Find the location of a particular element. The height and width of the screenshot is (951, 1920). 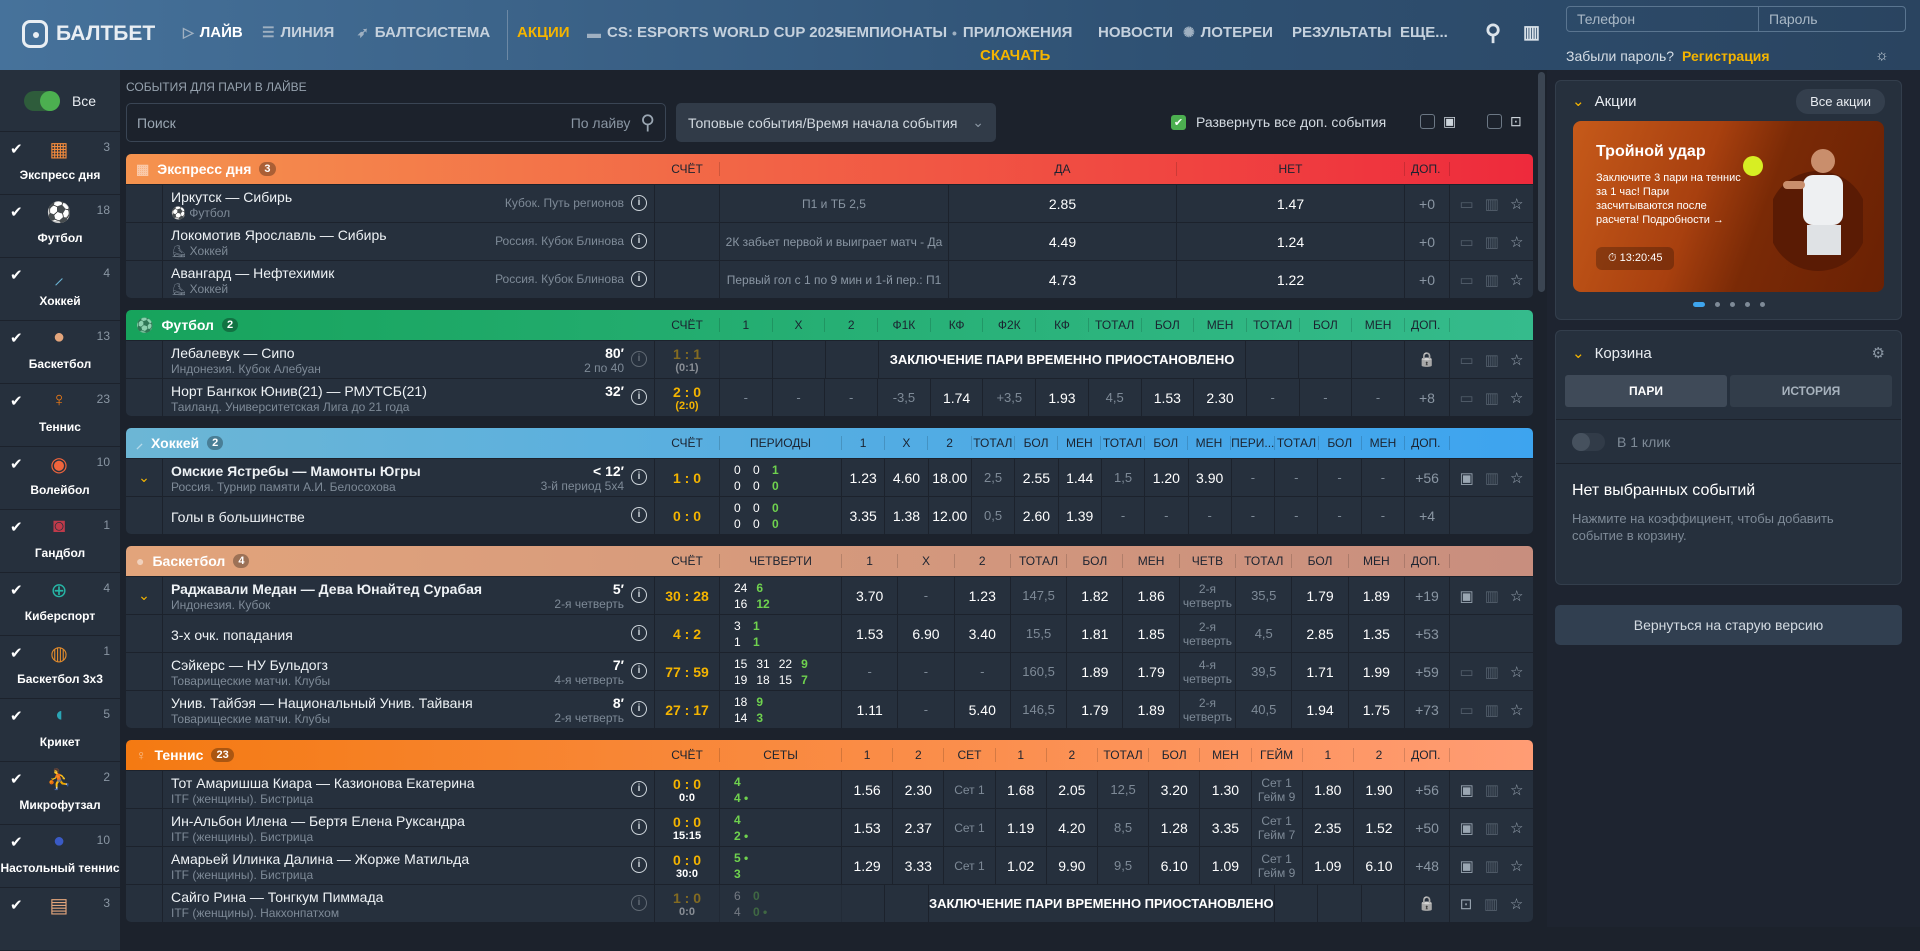

odds-button: 1.89 is located at coordinates (1377, 595).